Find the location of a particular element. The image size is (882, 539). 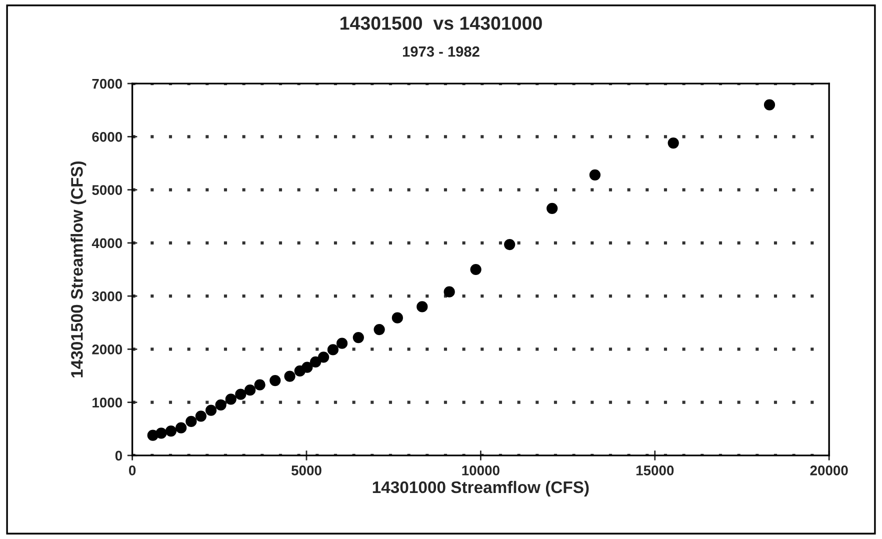

chart-subtitle: 1973 - 1982 is located at coordinates (441, 51).